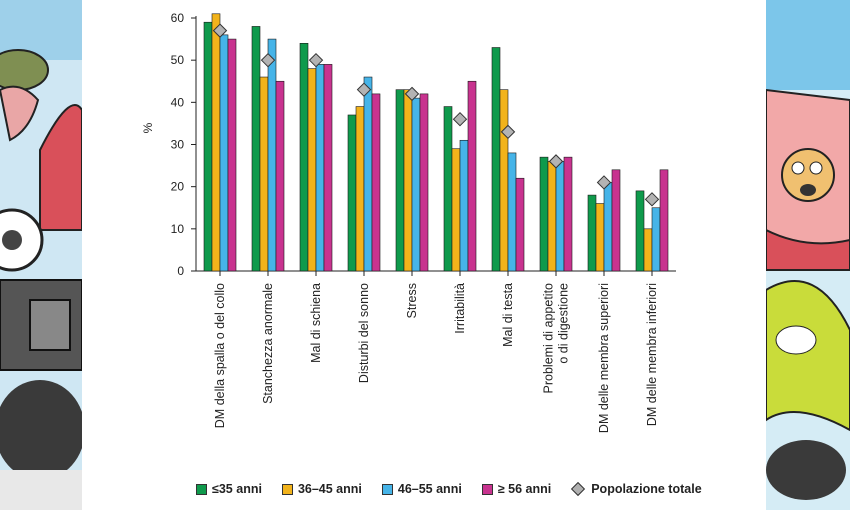 The height and width of the screenshot is (510, 850). I want to click on legend-label: Popolazione totale, so click(646, 489).